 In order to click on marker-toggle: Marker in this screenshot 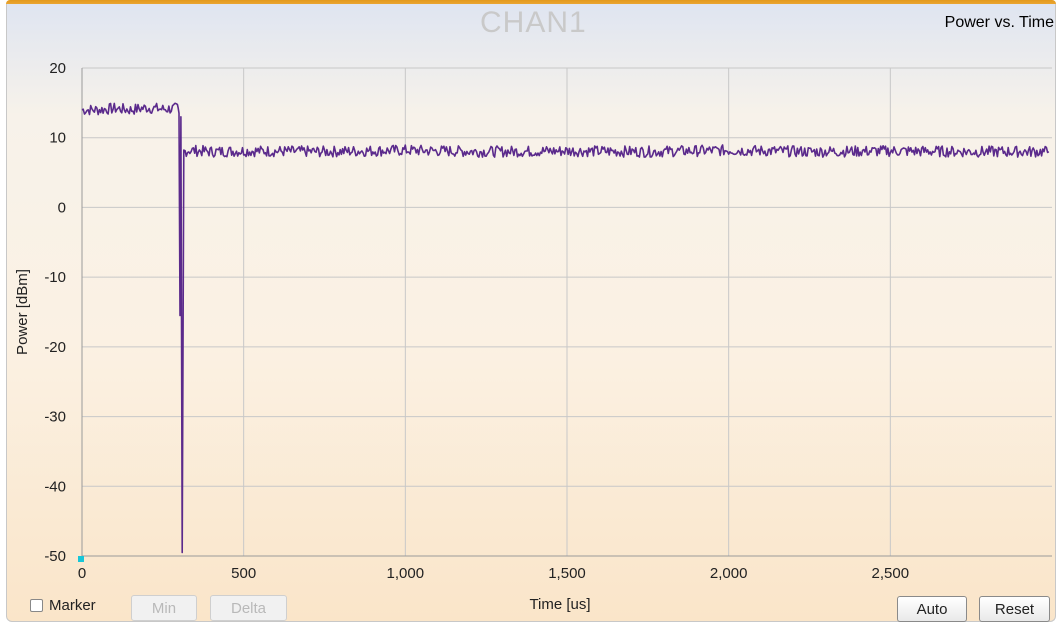, I will do `click(63, 605)`.